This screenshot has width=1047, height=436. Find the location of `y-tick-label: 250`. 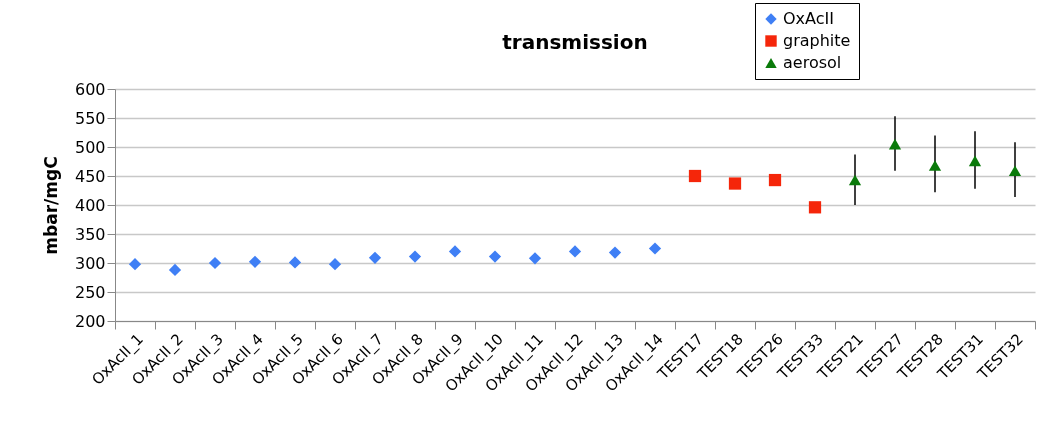

y-tick-label: 250 is located at coordinates (90, 292).